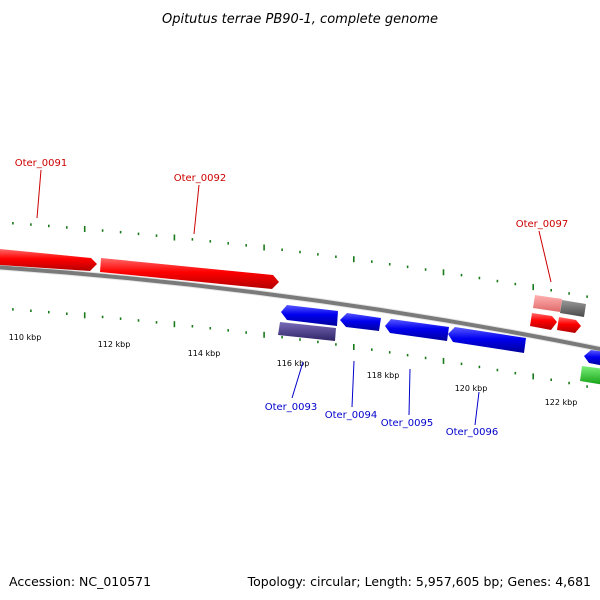  Describe the element at coordinates (439, 345) in the screenshot. I see `reverse-strand-genes` at that location.